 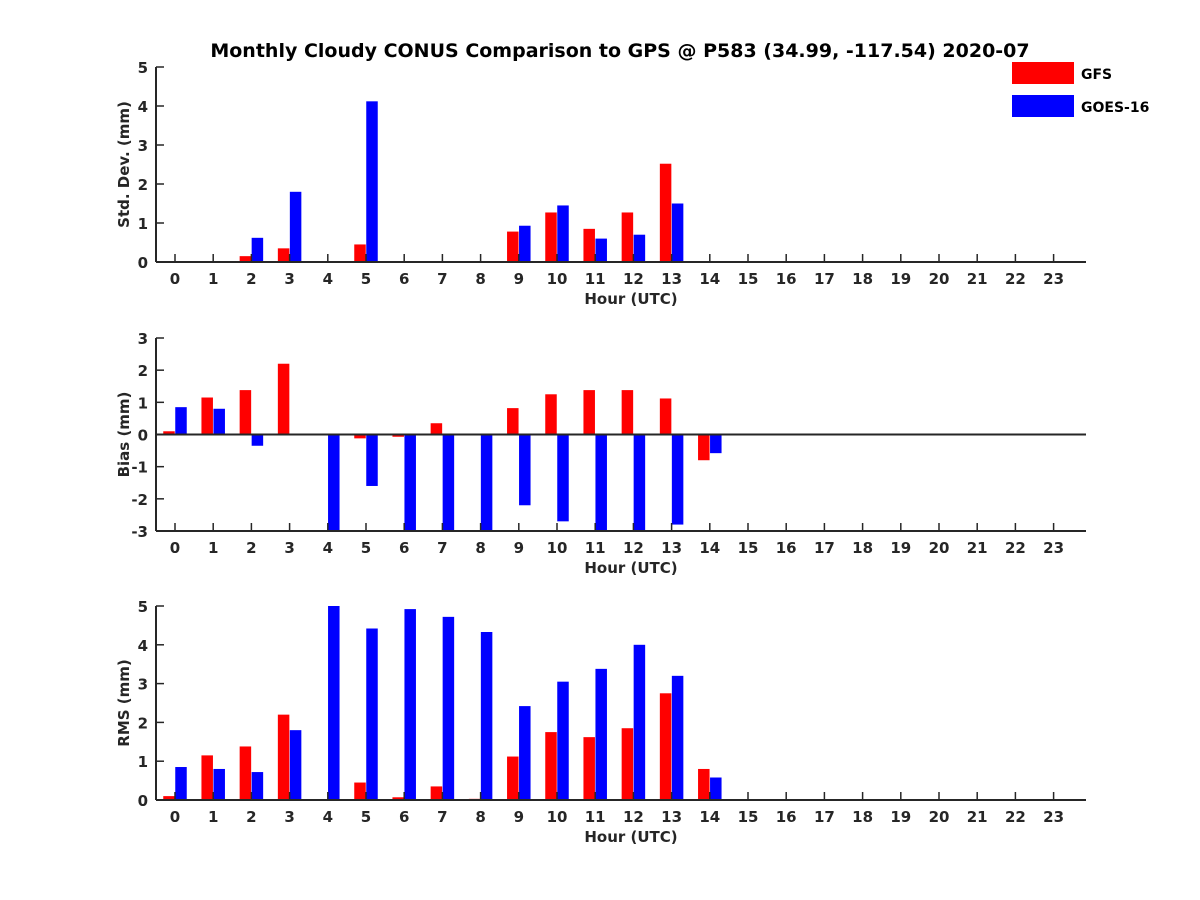 I want to click on x-tick-label: 17, so click(x=824, y=548).